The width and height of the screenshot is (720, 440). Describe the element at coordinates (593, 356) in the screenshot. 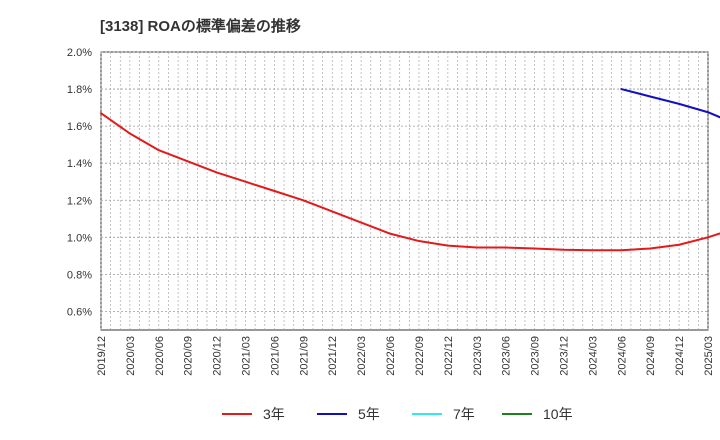

I see `x-tick-label: 2024/03` at that location.